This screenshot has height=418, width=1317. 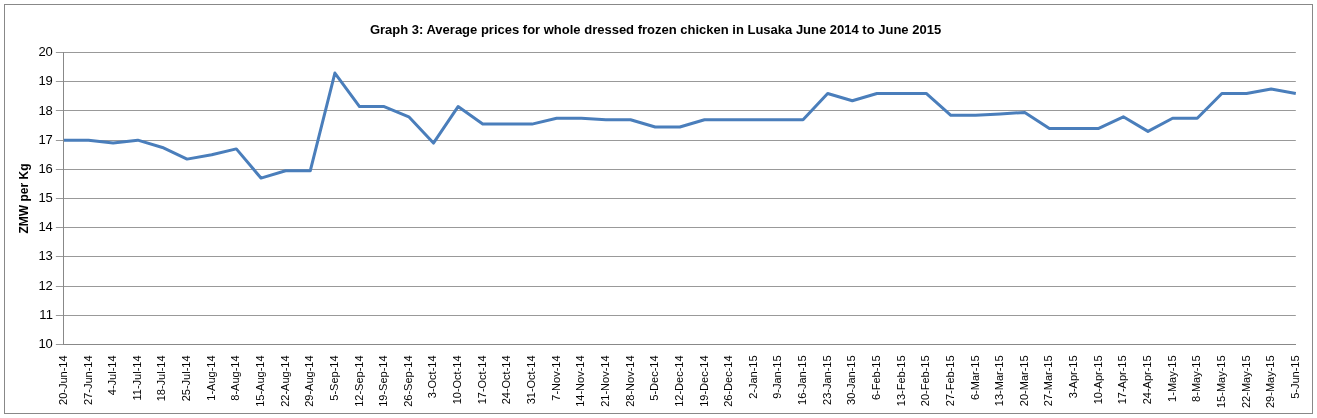 I want to click on x-tick-label: 8-Aug-14, so click(x=235, y=378).